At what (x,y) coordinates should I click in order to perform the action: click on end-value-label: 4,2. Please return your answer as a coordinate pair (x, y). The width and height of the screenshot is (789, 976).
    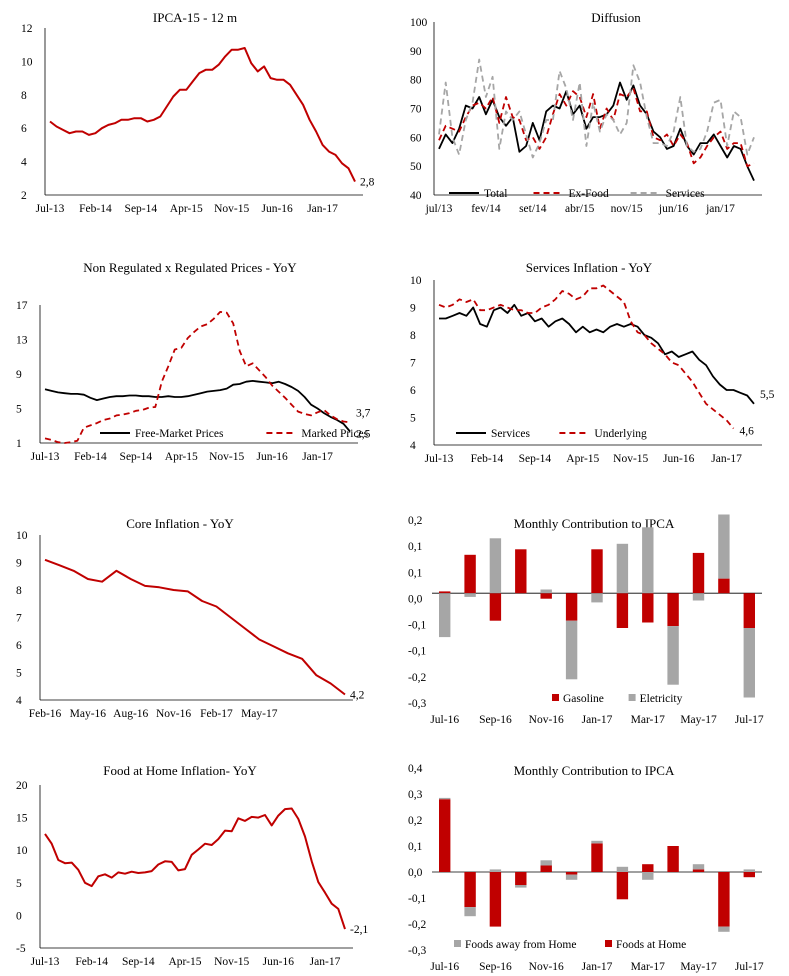
    Looking at the image, I should click on (357, 696).